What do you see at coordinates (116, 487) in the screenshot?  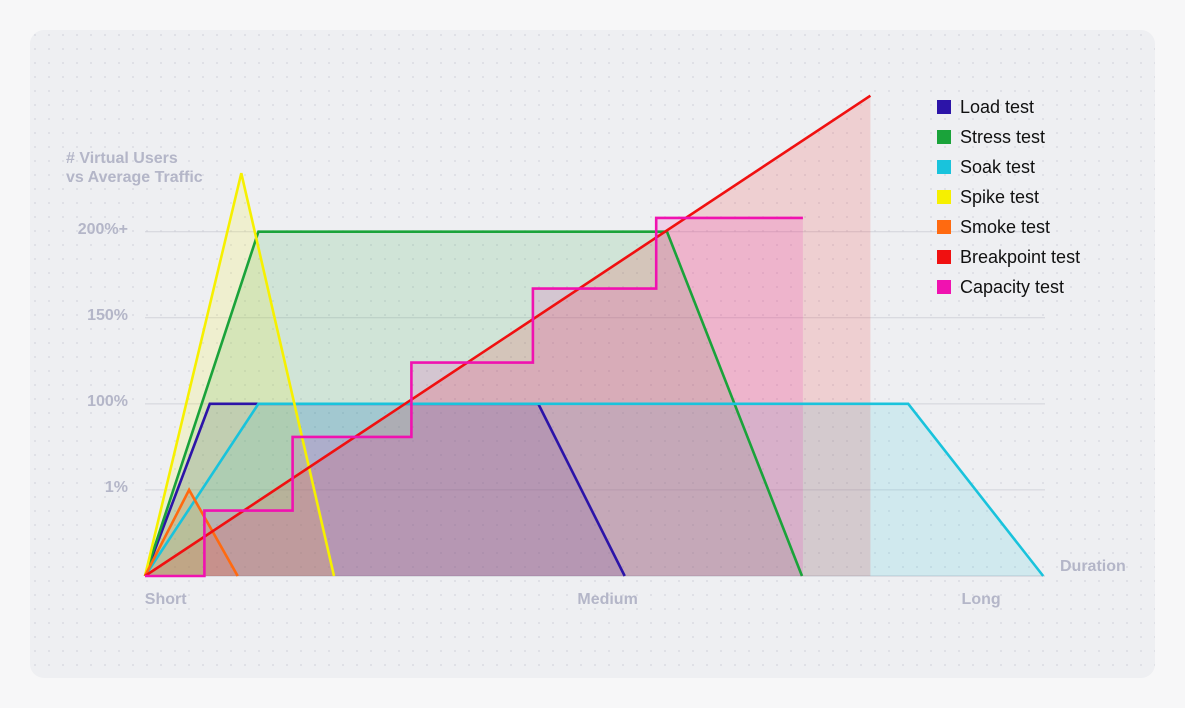 I see `y-tick-label: 1%` at bounding box center [116, 487].